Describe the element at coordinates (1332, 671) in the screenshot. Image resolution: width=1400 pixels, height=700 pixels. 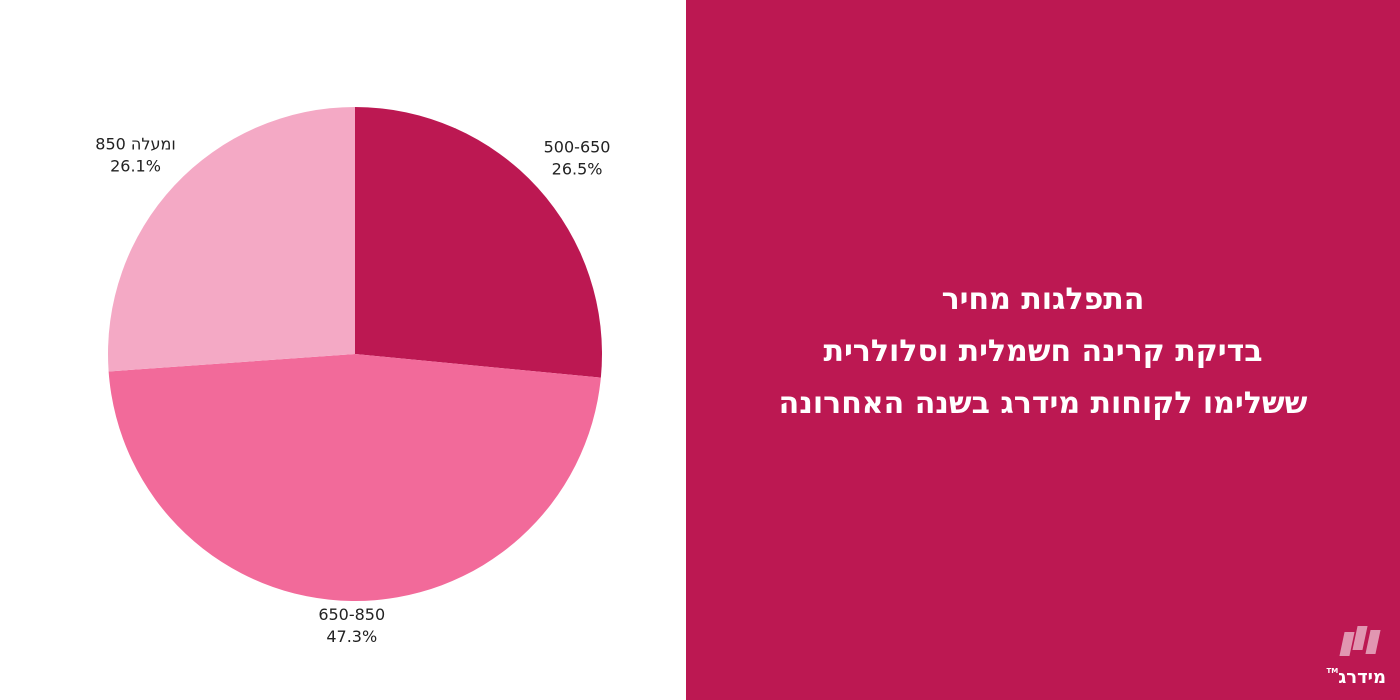
I see `trademark: TM` at that location.